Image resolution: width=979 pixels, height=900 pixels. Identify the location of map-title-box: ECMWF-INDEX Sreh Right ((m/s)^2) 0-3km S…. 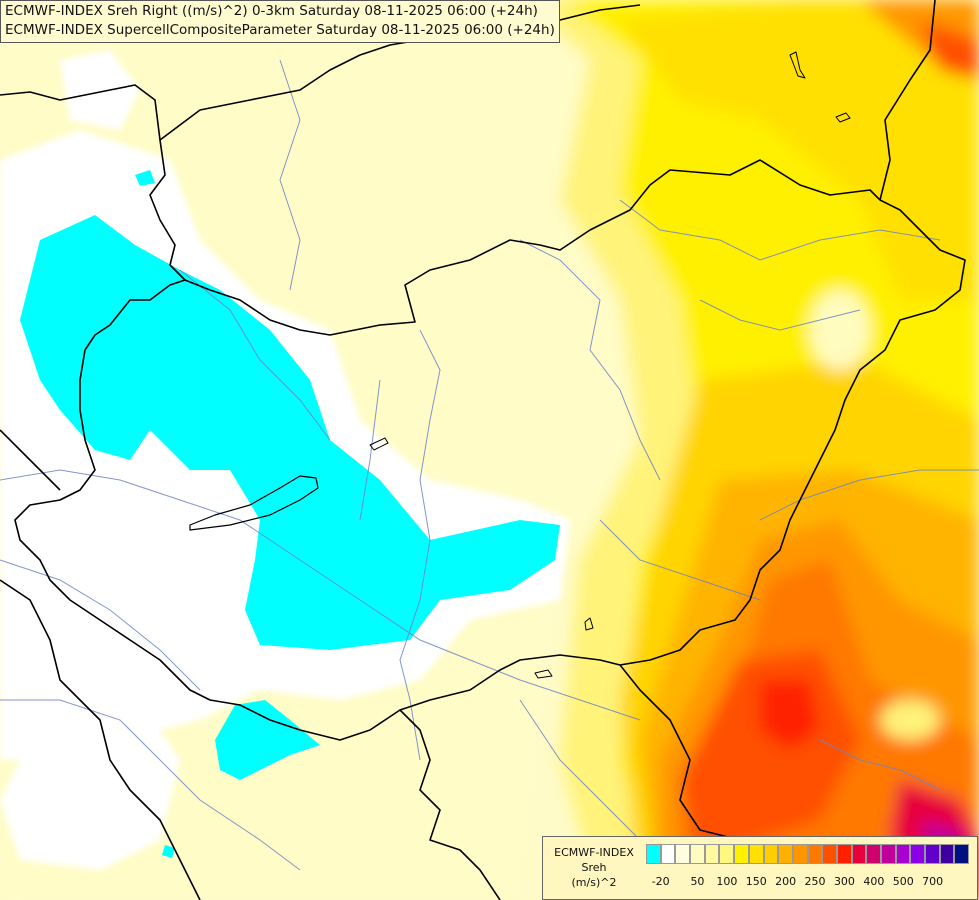
(280, 21).